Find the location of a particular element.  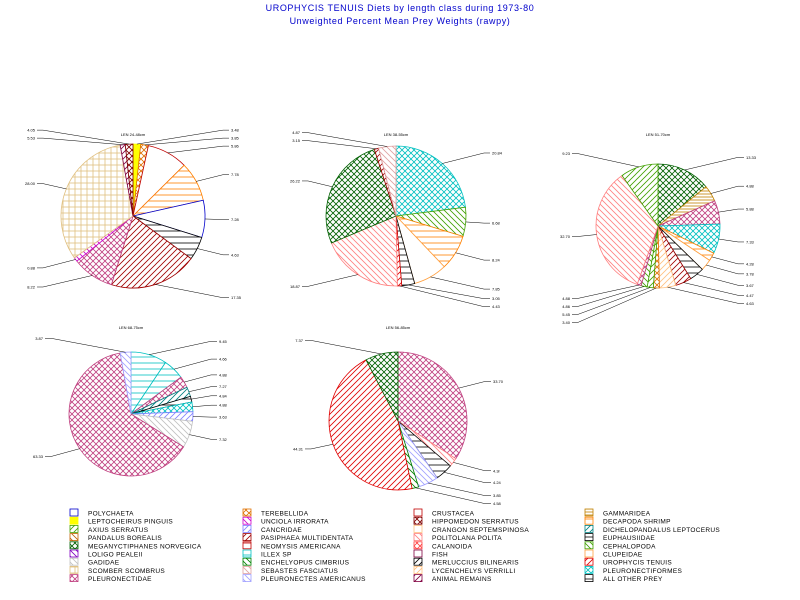

legend-label: GAMMARIDEA is located at coordinates (627, 514).